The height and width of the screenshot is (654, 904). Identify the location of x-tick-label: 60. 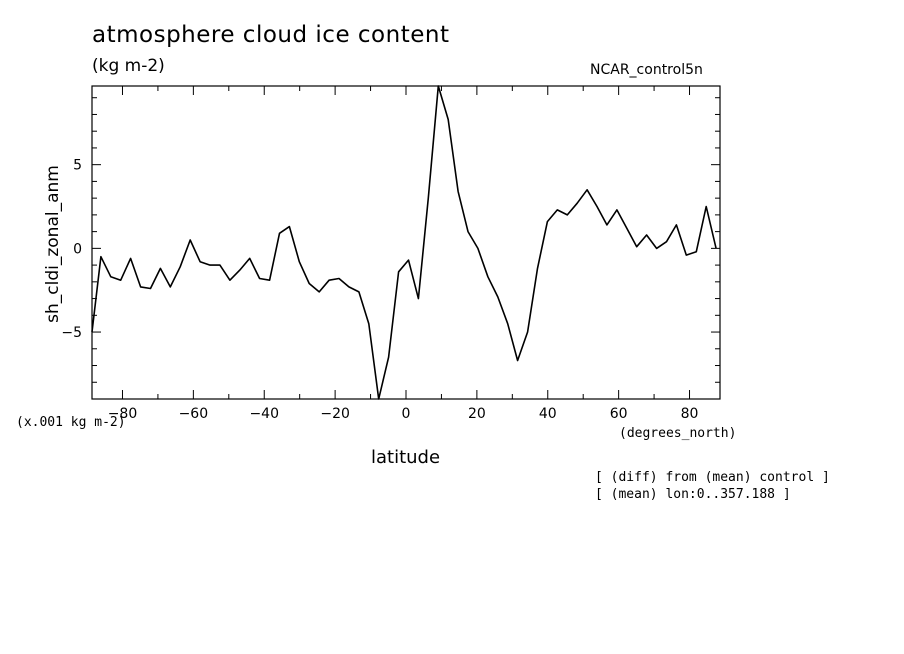
(619, 414).